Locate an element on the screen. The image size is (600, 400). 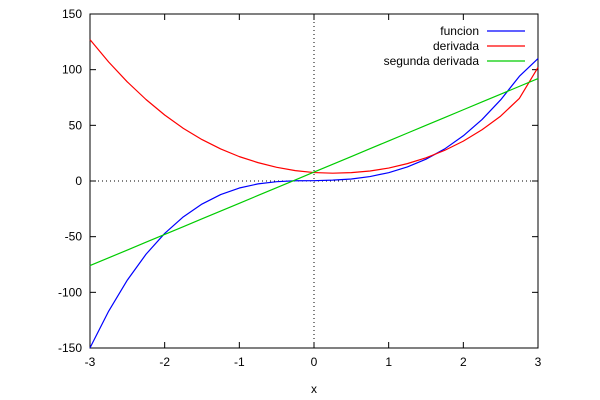
x-tick-label: -2 is located at coordinates (164, 362).